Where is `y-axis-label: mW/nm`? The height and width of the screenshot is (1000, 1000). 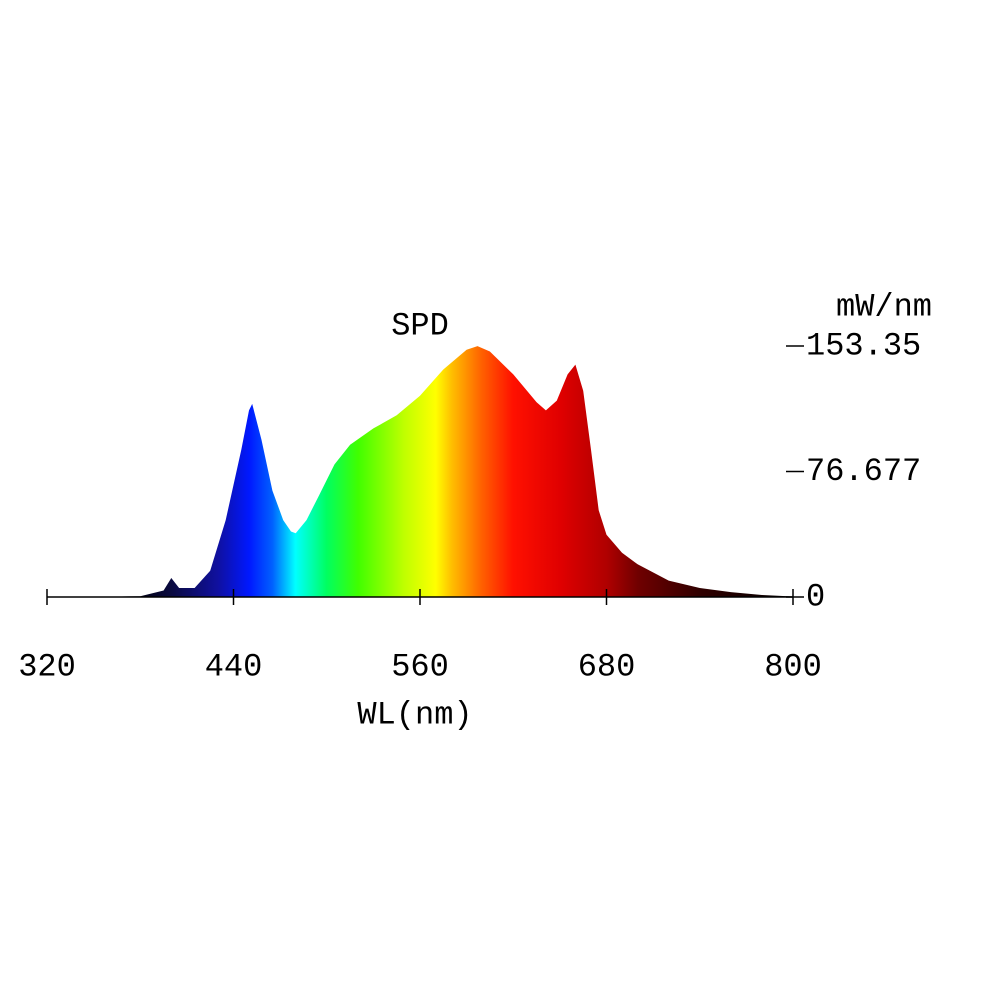 y-axis-label: mW/nm is located at coordinates (884, 306).